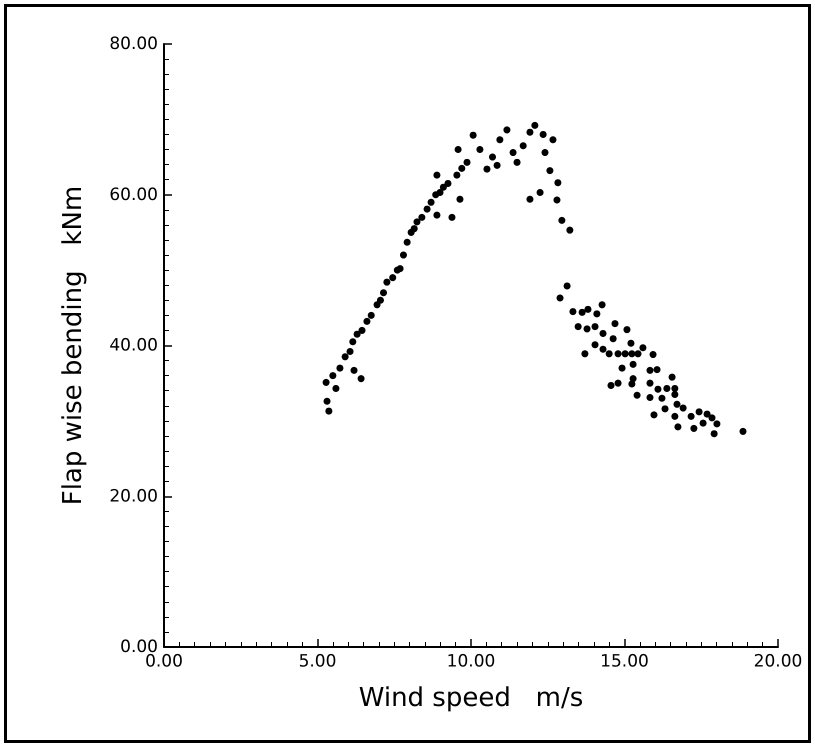  What do you see at coordinates (778, 662) in the screenshot?
I see `x-tick-label: 20.00` at bounding box center [778, 662].